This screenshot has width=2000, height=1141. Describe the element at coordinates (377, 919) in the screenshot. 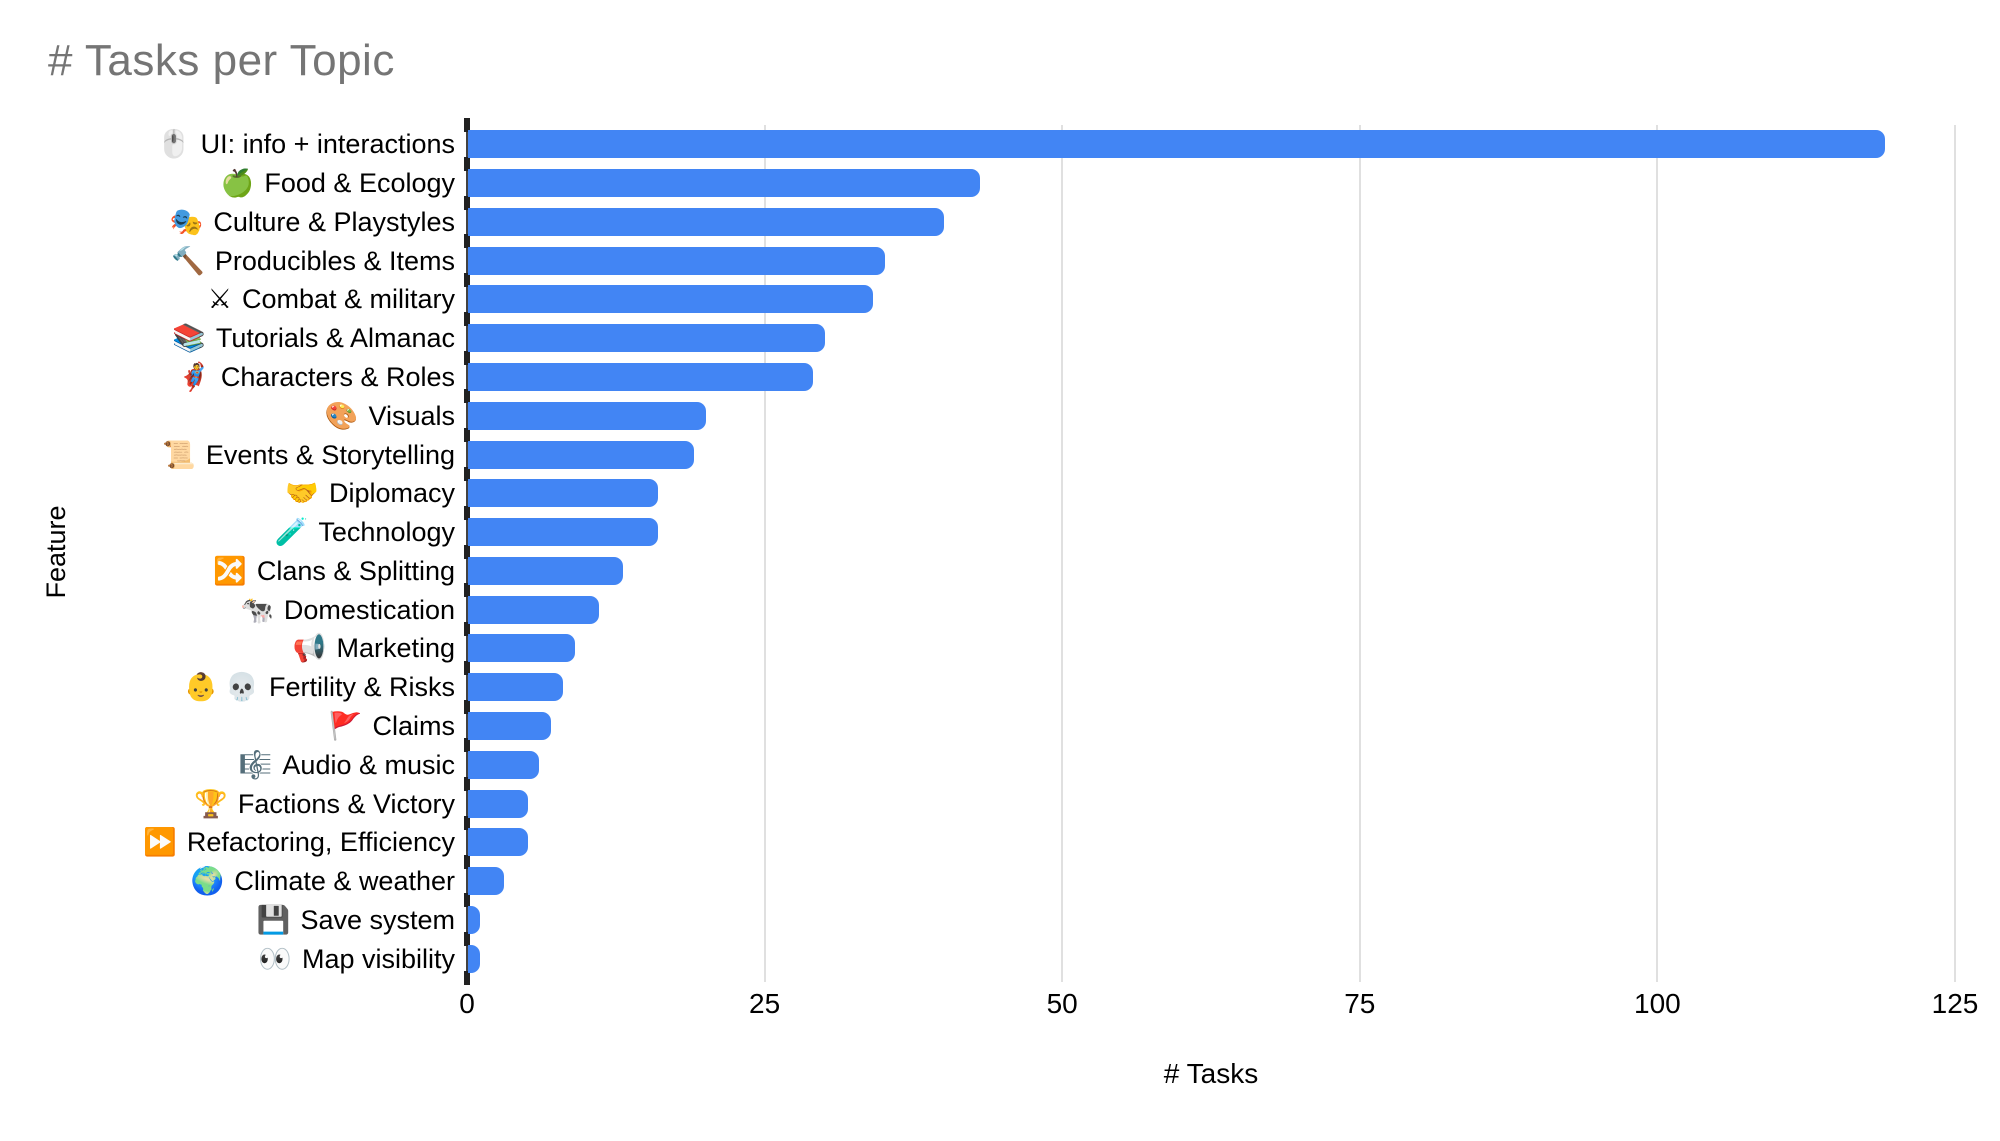

I see `category-label-text: Save system` at that location.